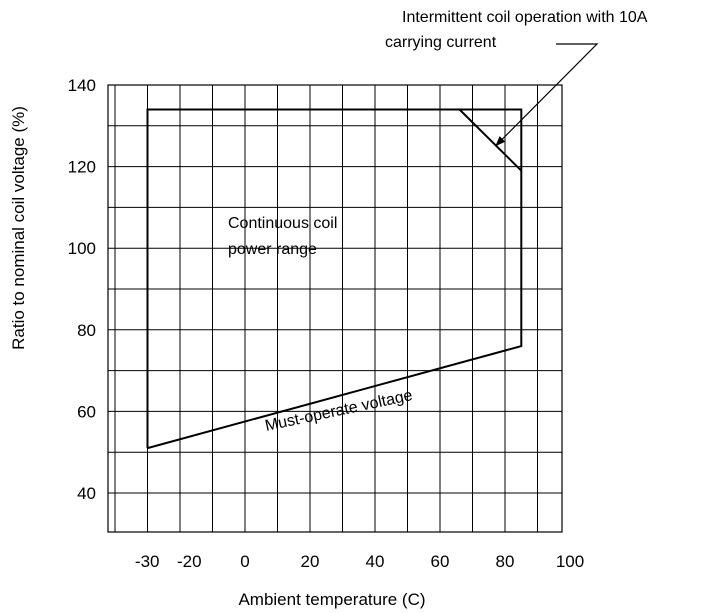 Image resolution: width=715 pixels, height=613 pixels. I want to click on y-tick-label: 40, so click(86, 493).